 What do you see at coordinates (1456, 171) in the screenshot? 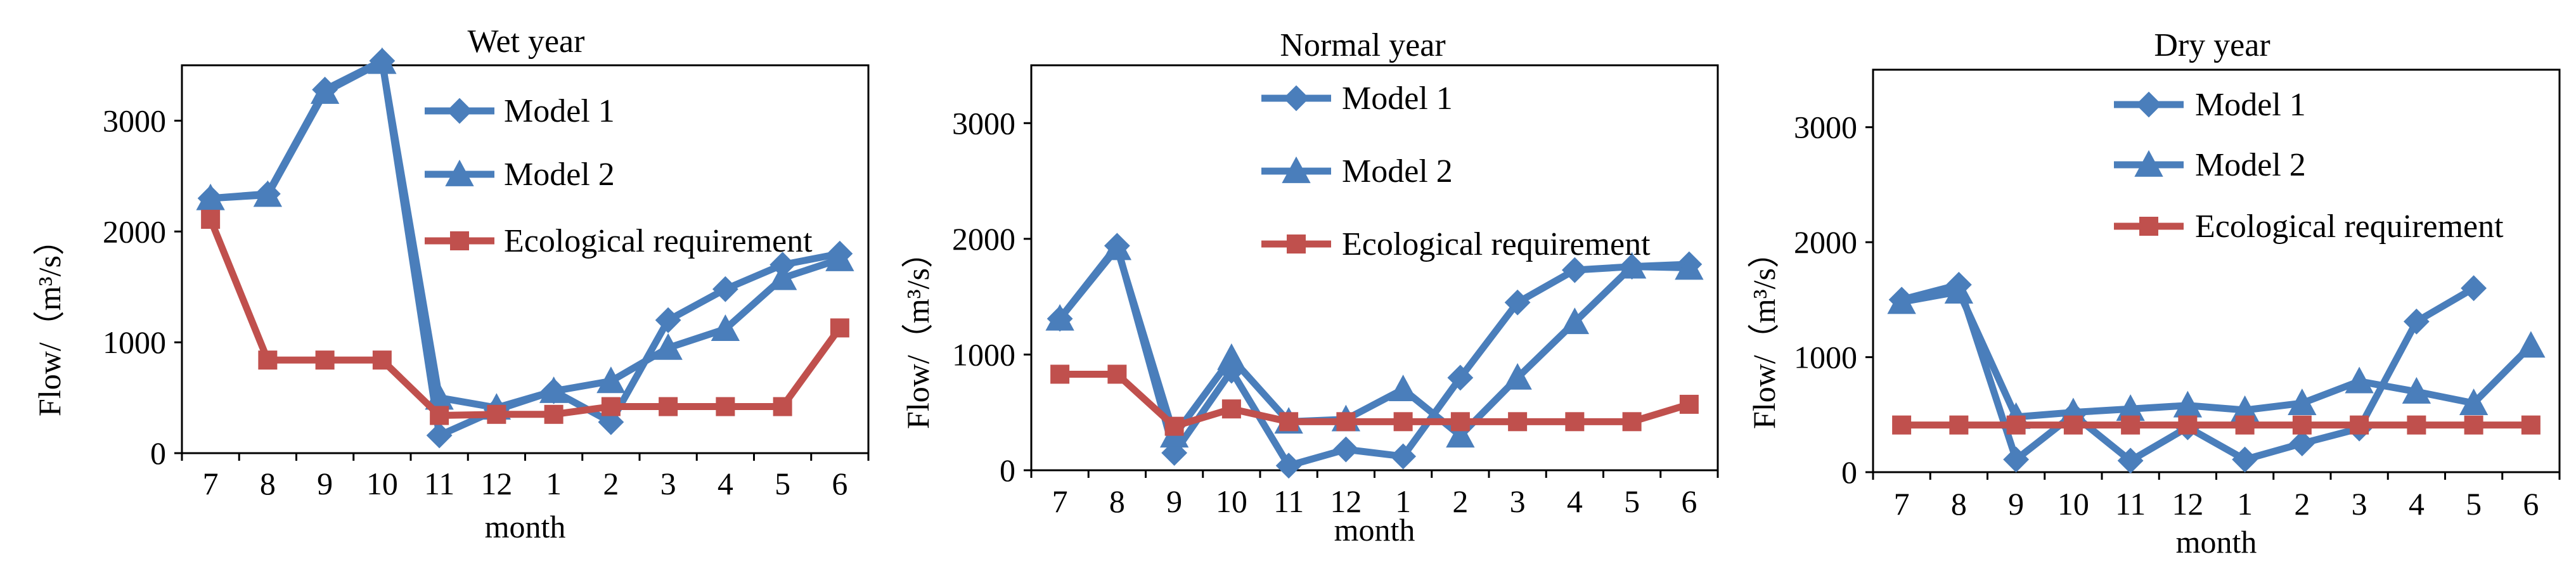
I see `legend: Model 1 Model 2 Ecological requirement` at bounding box center [1456, 171].